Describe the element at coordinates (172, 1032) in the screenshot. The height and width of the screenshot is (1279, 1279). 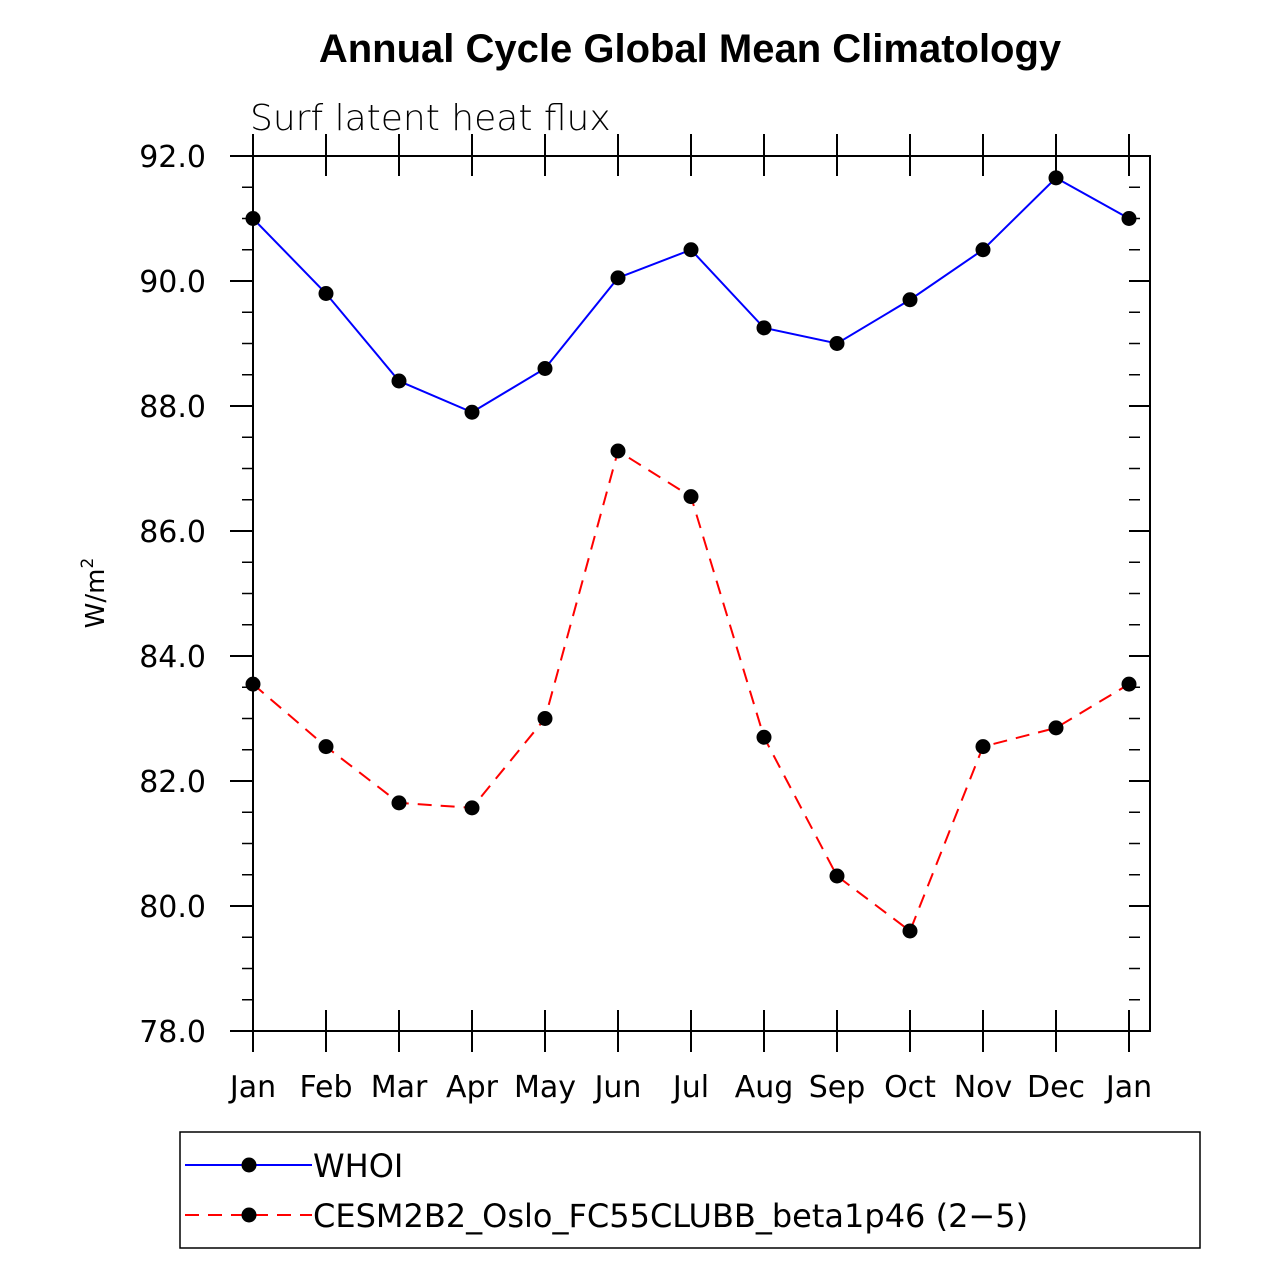
I see `y-tick-label: 78.0` at that location.